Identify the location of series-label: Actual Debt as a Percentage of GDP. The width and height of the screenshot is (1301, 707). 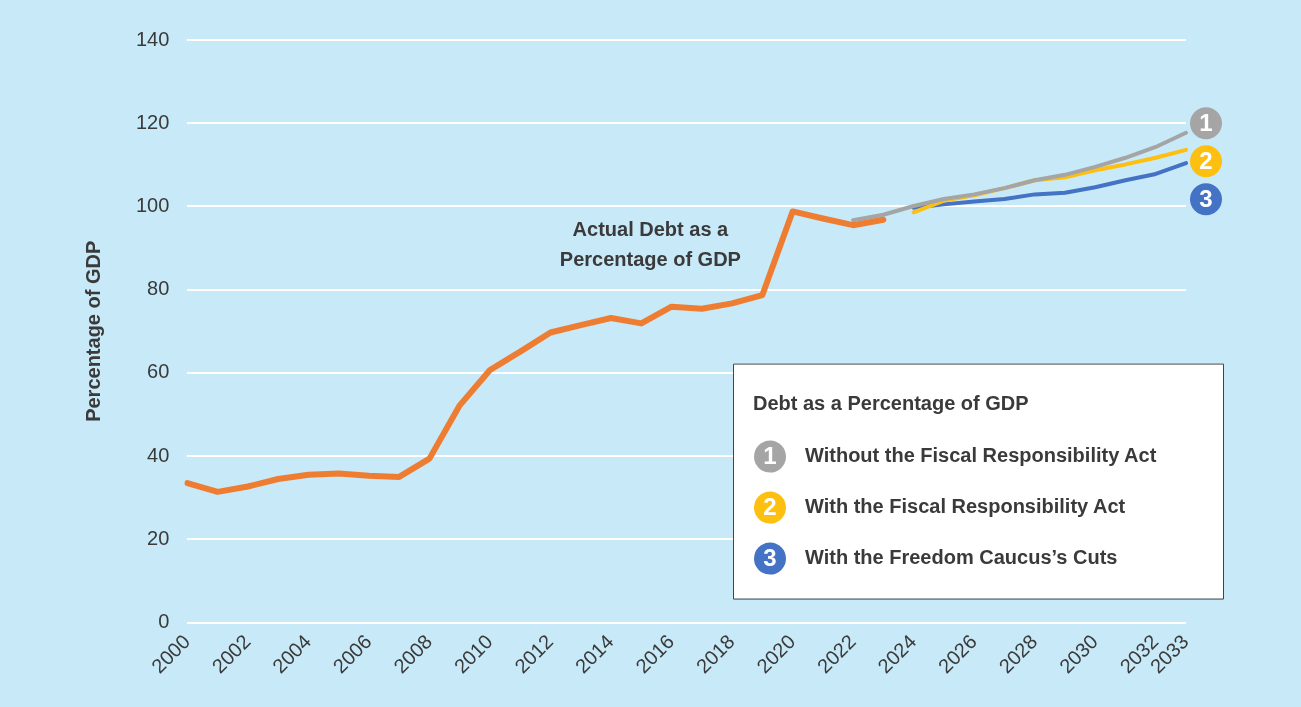
(650, 244).